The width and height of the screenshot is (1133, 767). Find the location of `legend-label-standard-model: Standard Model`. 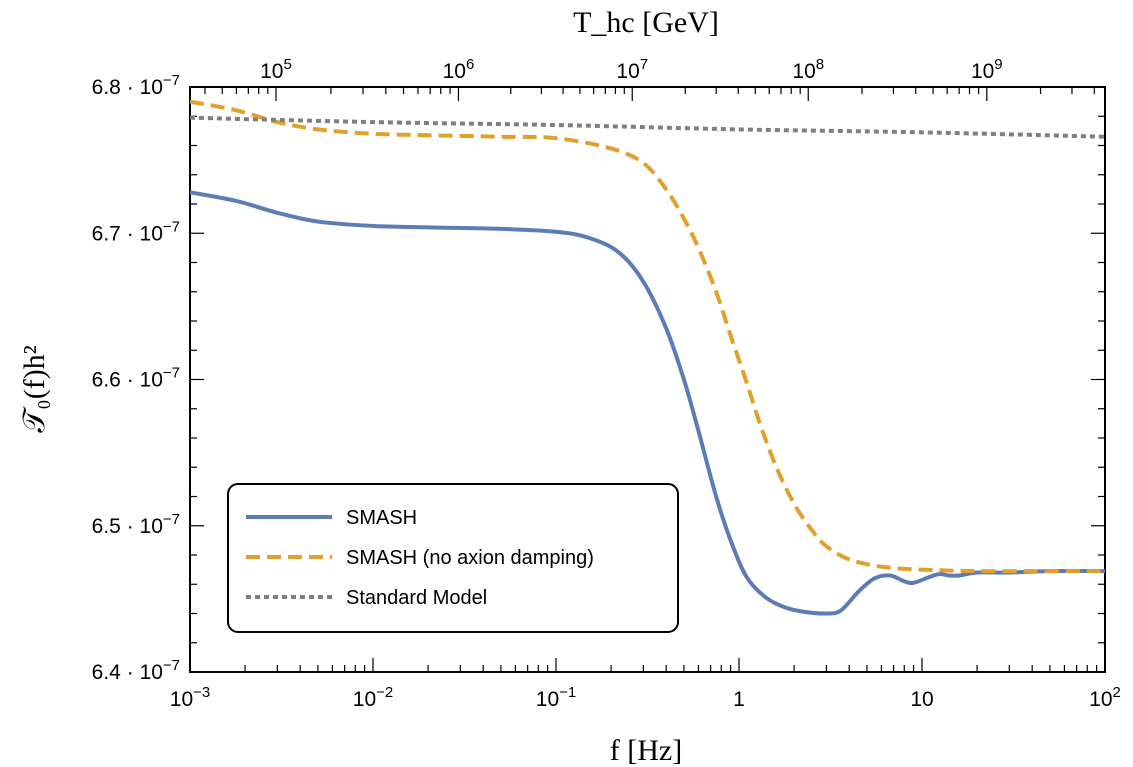

legend-label-standard-model: Standard Model is located at coordinates (416, 598).